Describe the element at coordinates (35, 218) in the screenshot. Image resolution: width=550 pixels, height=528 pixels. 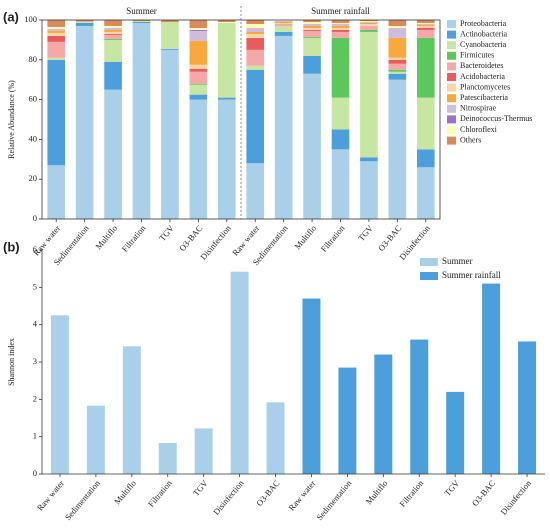
I see `y-tick-label: 0` at that location.